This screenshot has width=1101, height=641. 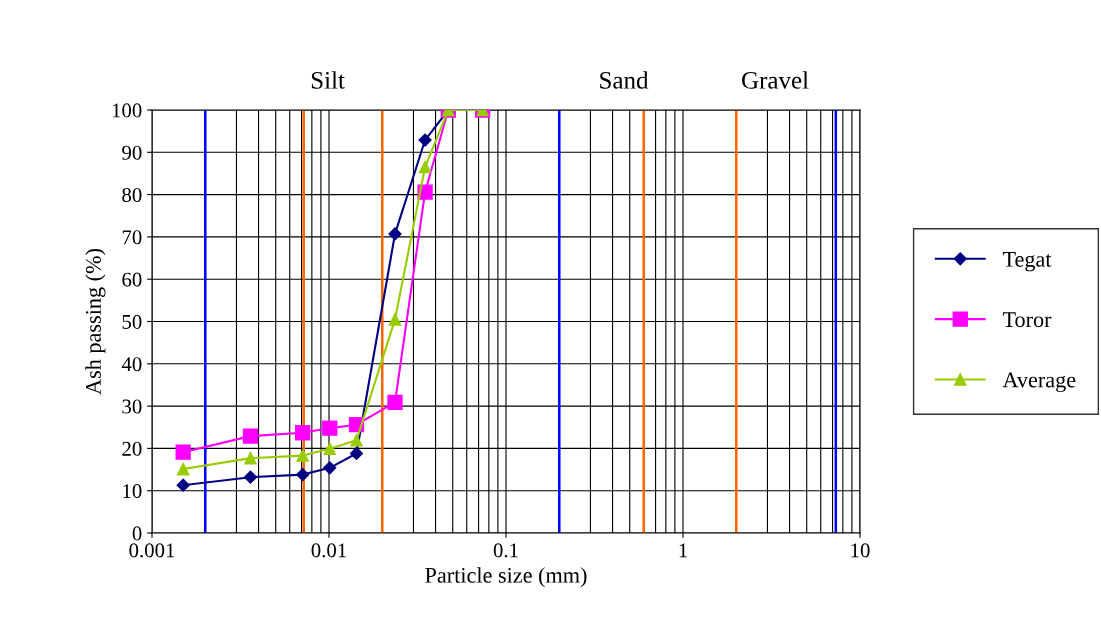 What do you see at coordinates (132, 279) in the screenshot?
I see `y-tick-label: 60` at bounding box center [132, 279].